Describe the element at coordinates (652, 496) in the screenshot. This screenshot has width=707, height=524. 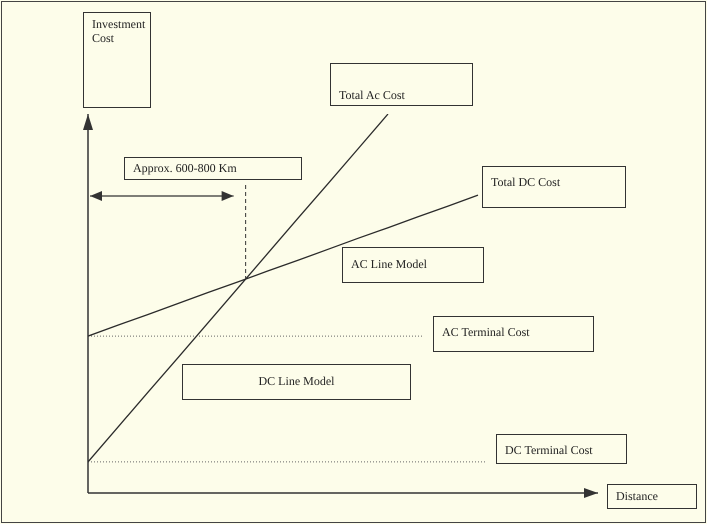
I see `label-box: Distance` at that location.